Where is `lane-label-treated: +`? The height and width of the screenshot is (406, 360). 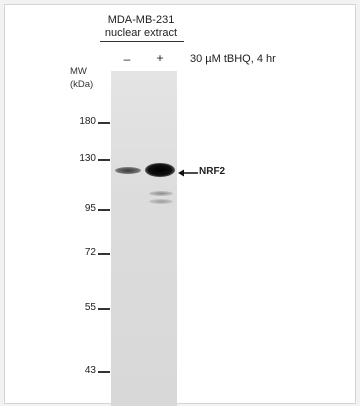 lane-label-treated: + is located at coordinates (160, 58).